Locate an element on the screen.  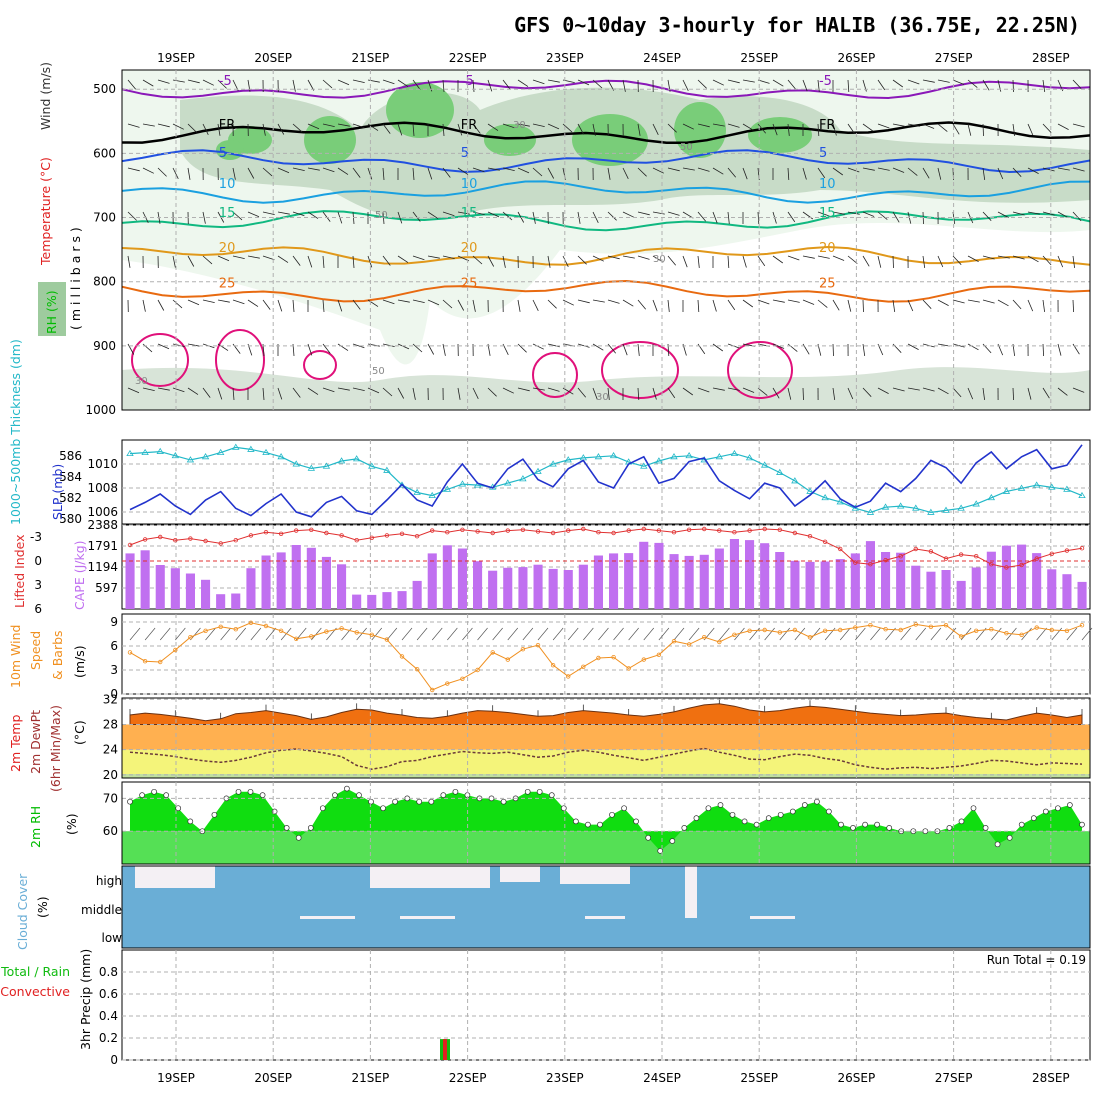
top-date-label: 28SEP is located at coordinates (1051, 58).